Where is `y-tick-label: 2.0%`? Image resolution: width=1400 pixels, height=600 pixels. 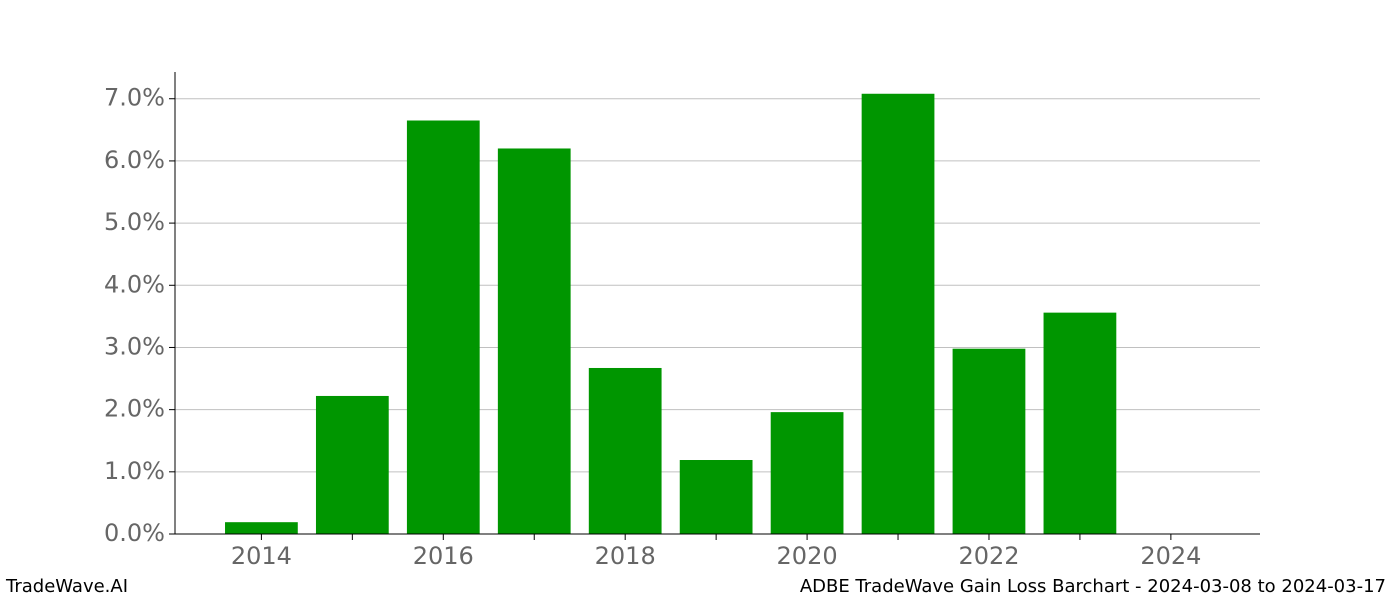 y-tick-label: 2.0% is located at coordinates (134, 409).